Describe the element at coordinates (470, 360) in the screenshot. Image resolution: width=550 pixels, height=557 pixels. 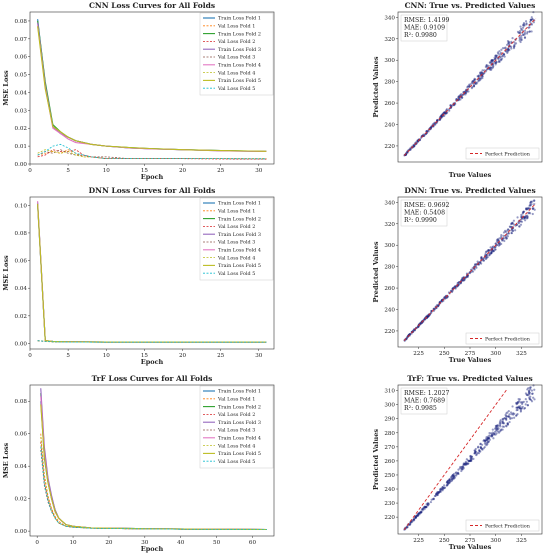
I see `x-axis-label: True Values` at that location.